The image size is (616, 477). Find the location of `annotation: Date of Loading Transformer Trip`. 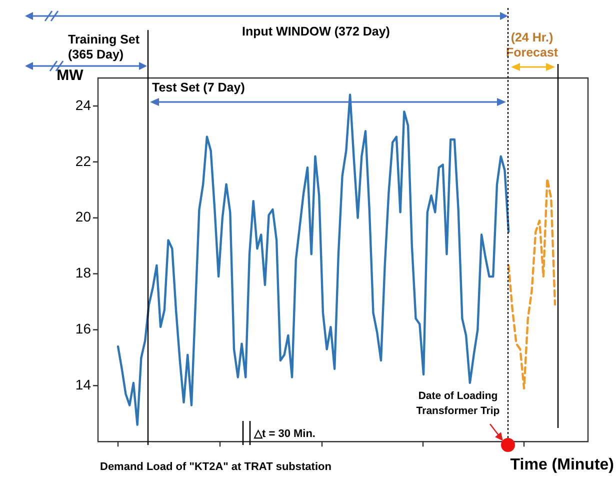

annotation: Date of Loading Transformer Trip is located at coordinates (458, 403).